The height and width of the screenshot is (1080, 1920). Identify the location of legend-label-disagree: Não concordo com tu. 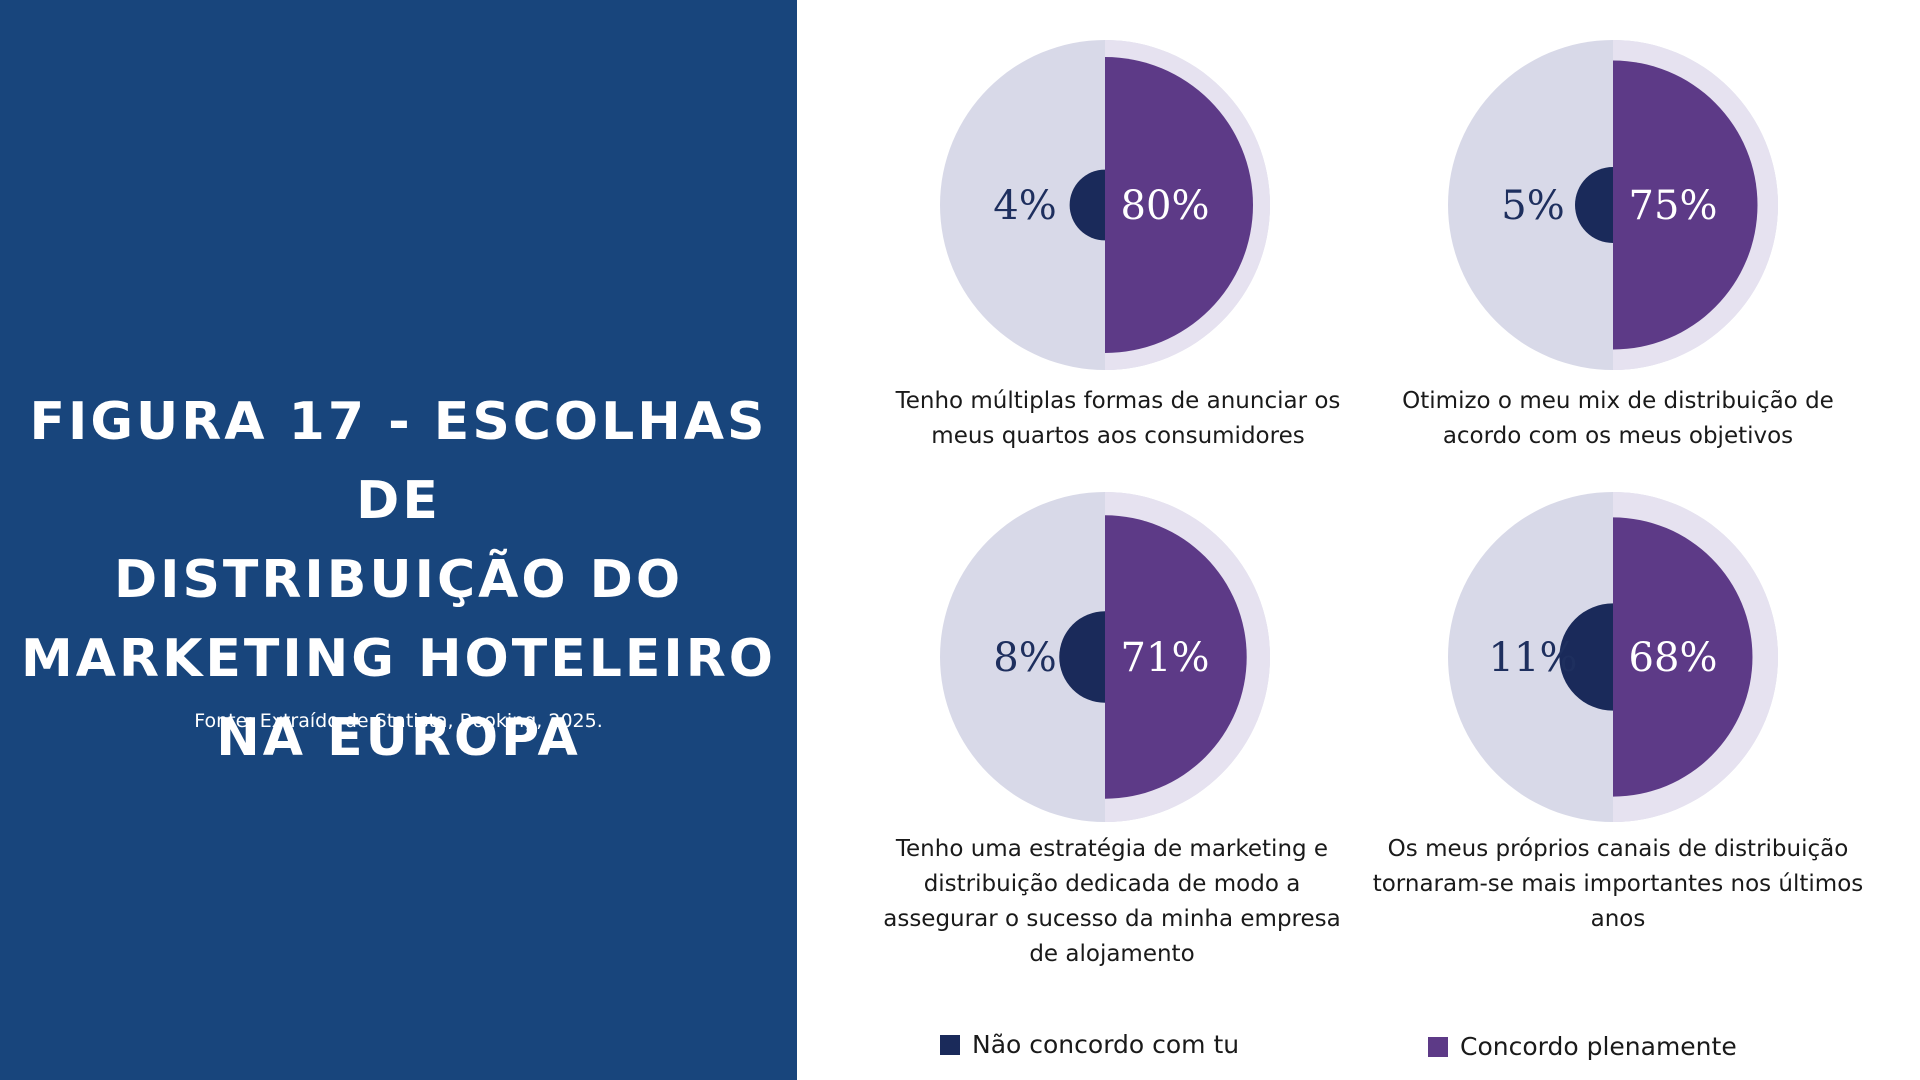
(1106, 1044).